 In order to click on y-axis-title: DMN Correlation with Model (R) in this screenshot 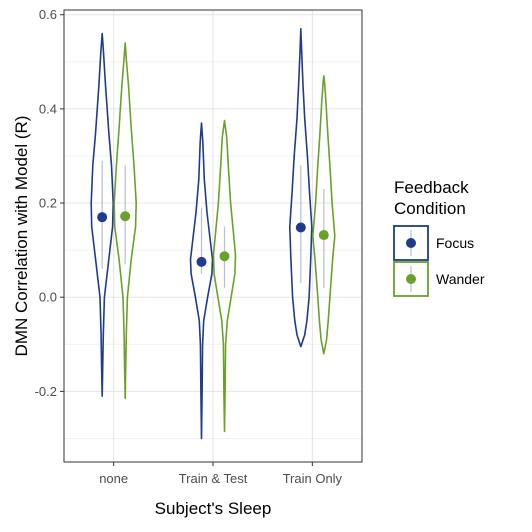, I will do `click(21, 236)`.